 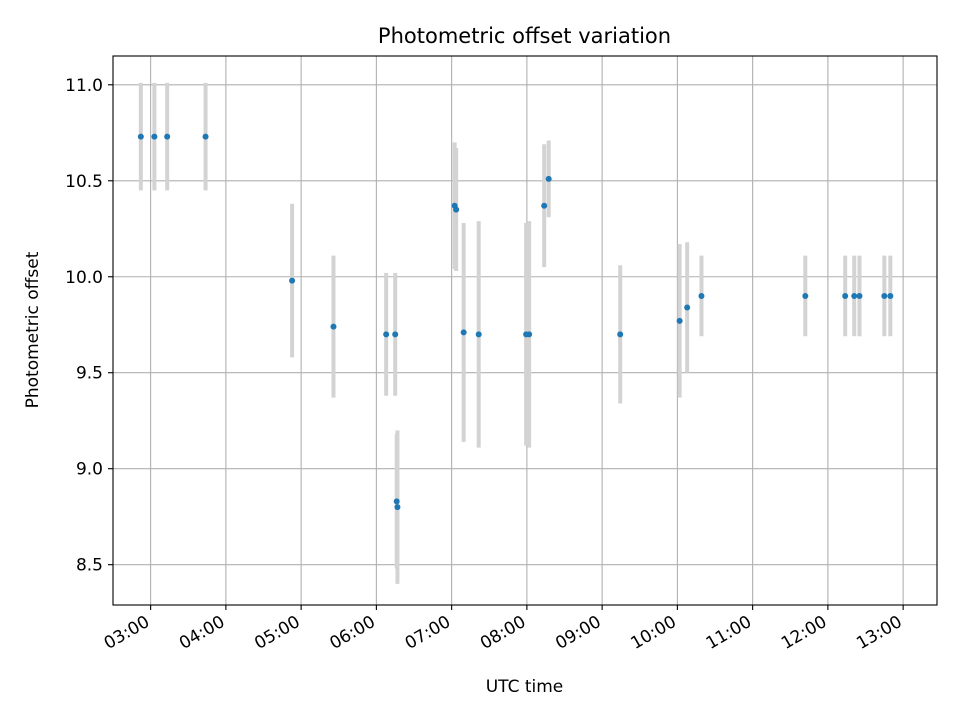 I want to click on y-tick-label: 11.0, so click(x=84, y=86).